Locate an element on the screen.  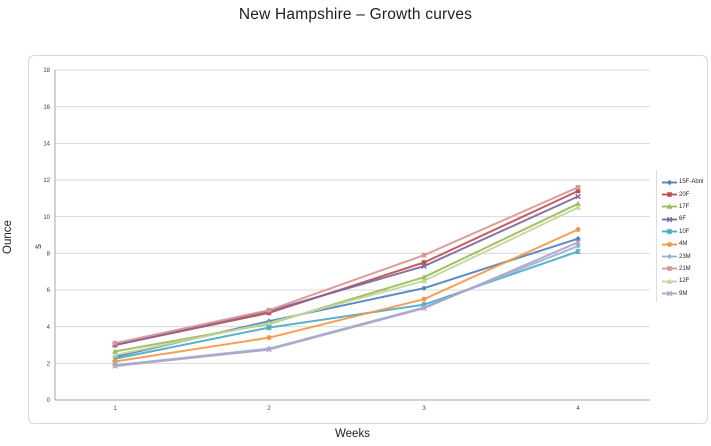
x-tick-label: 3 is located at coordinates (424, 409).